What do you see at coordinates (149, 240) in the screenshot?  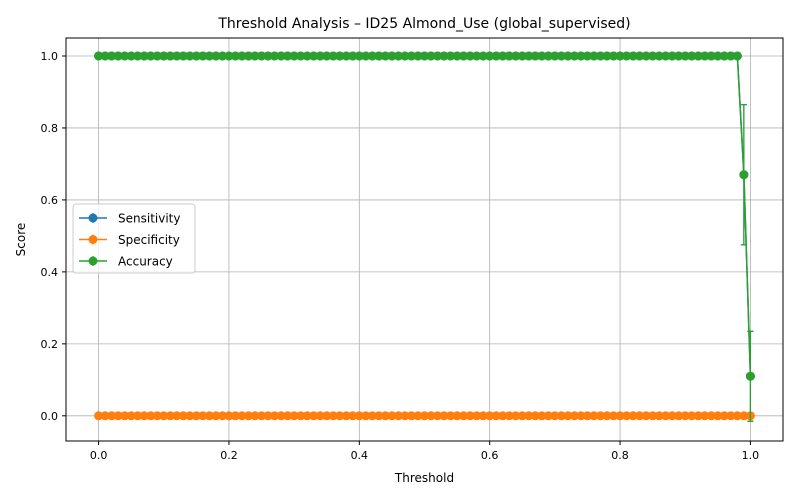 I see `legend-label: Specificity` at bounding box center [149, 240].